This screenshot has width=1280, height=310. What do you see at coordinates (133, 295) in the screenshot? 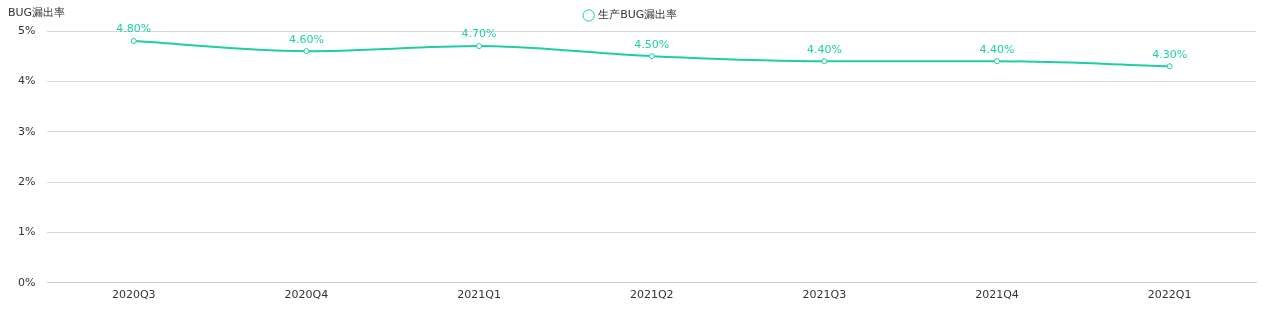
I see `x-tick-label: 2020Q3` at bounding box center [133, 295].